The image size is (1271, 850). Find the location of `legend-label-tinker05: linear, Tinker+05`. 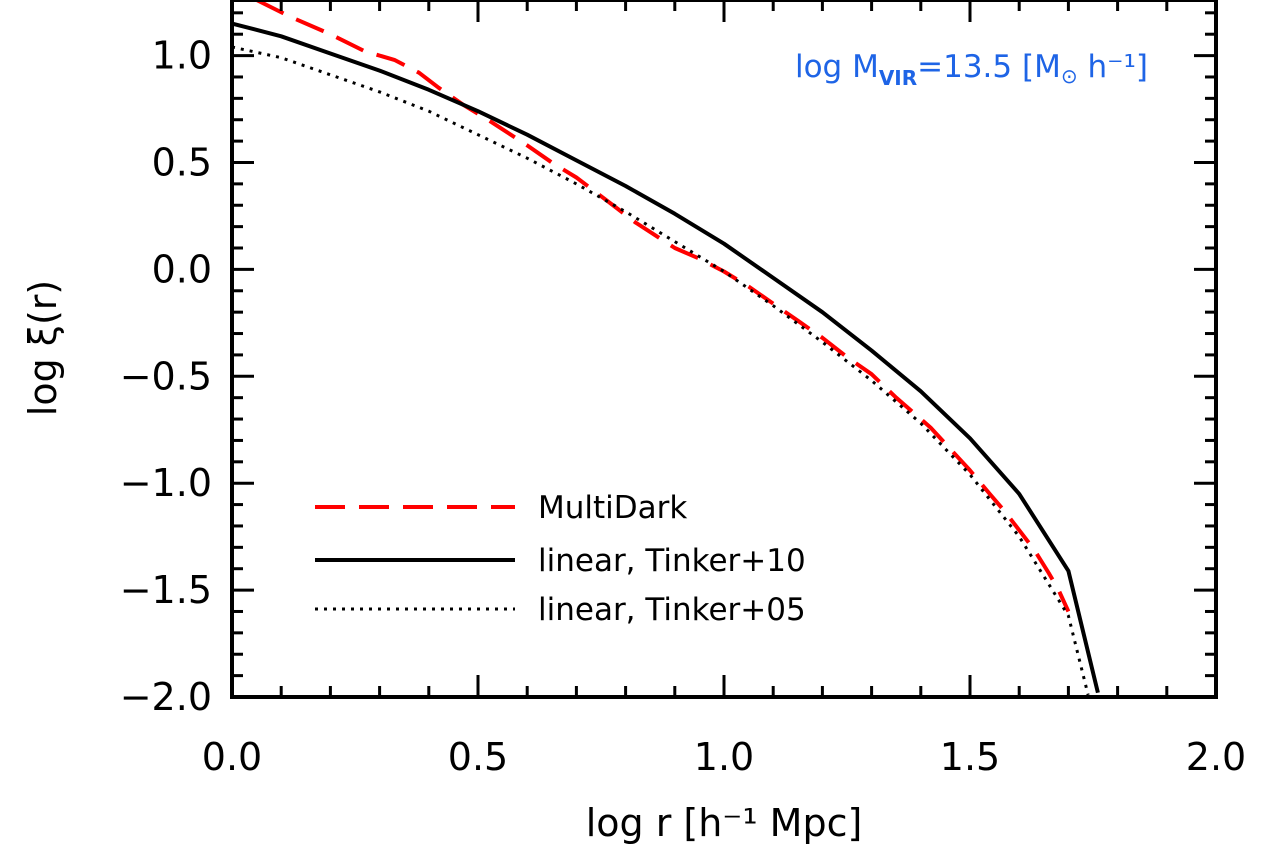

legend-label-tinker05: linear, Tinker+05 is located at coordinates (672, 610).